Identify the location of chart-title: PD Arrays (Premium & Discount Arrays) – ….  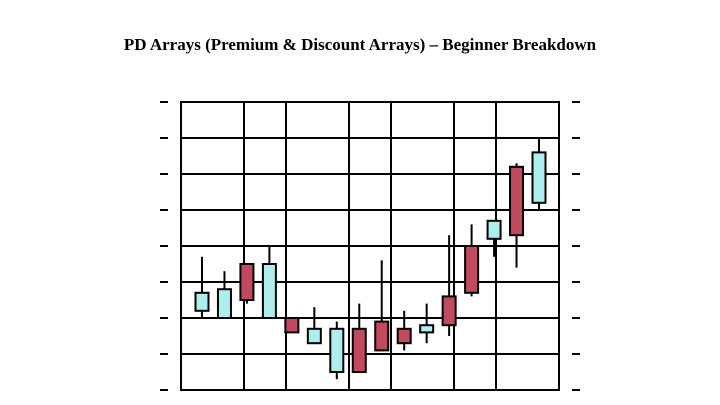
(360, 44).